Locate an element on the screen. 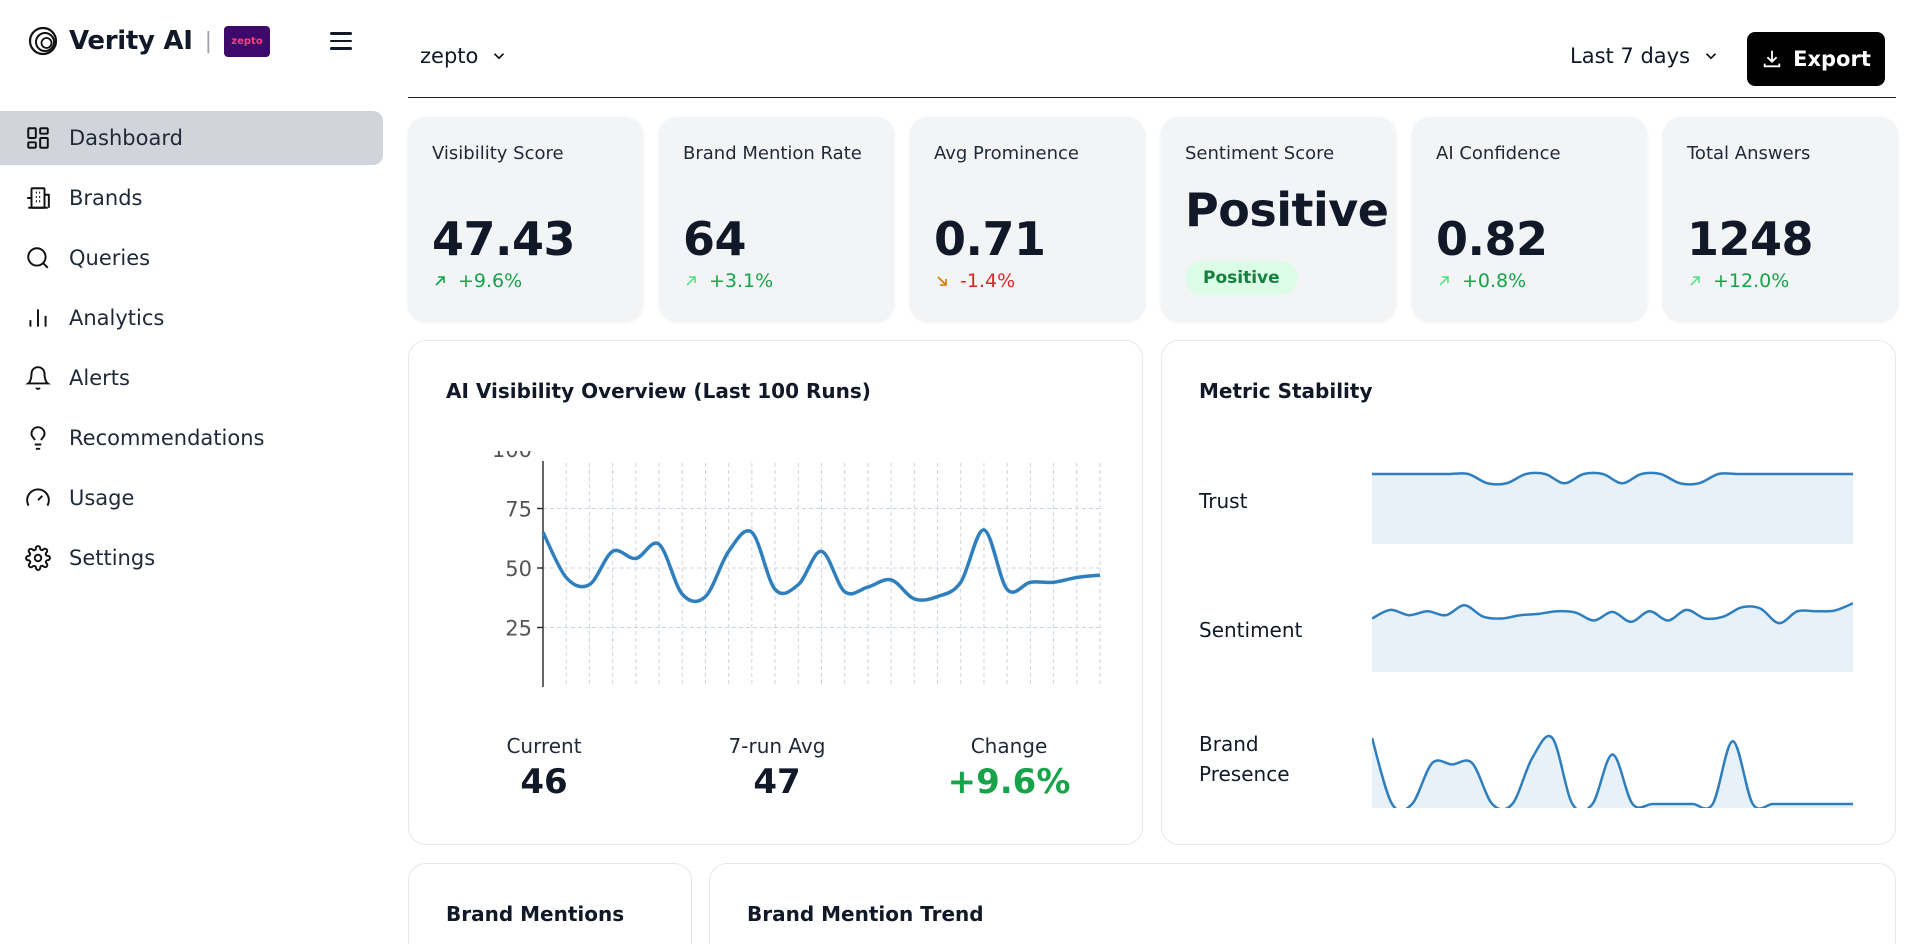 This screenshot has height=944, width=1919. bar-chart-icon is located at coordinates (38, 318).